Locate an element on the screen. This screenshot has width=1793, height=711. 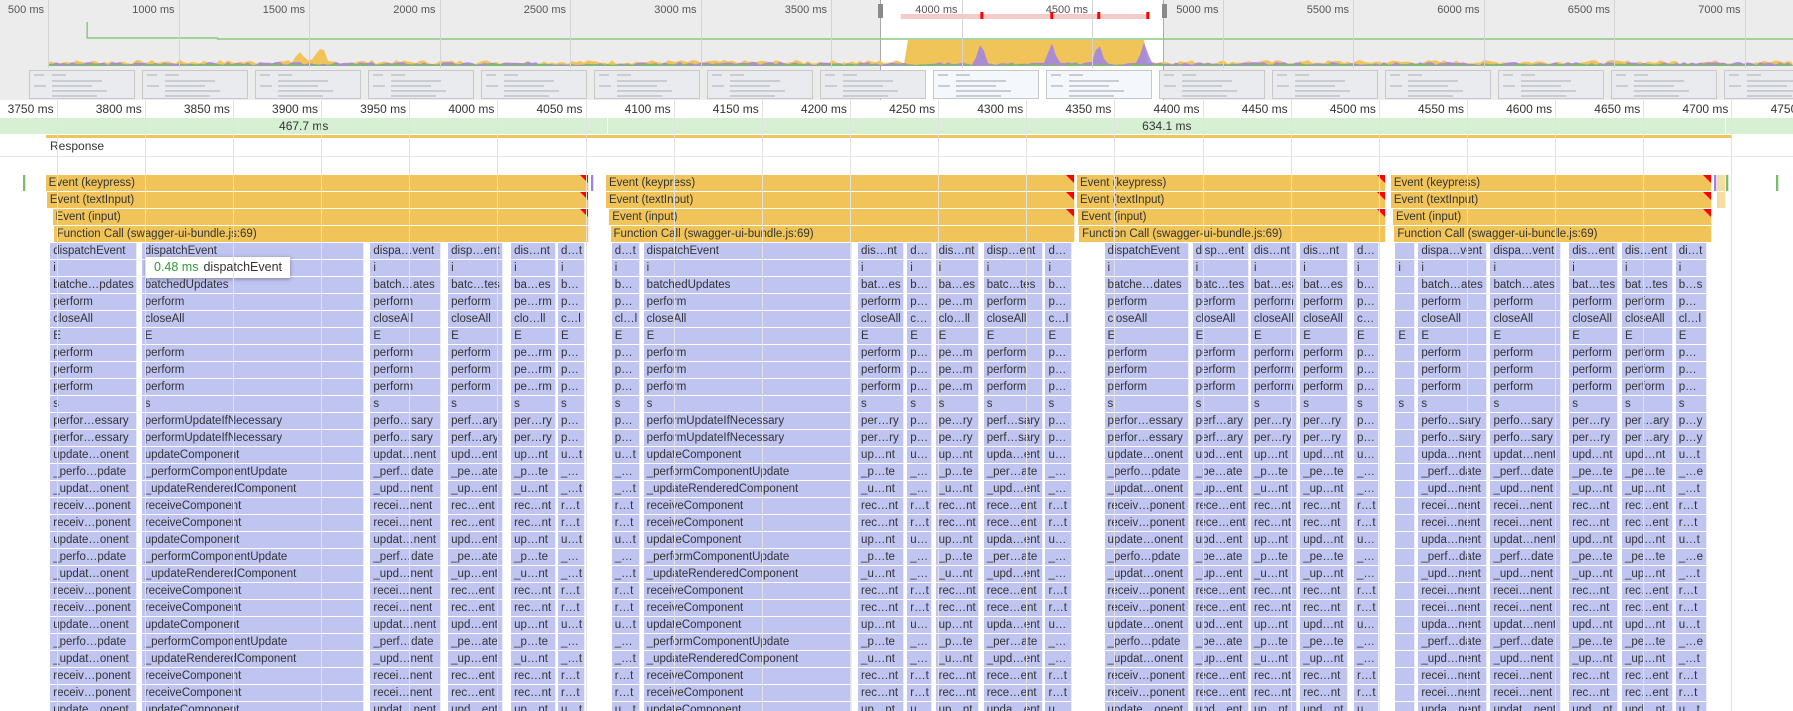
function-block: perfor…essary is located at coordinates (94, 438).